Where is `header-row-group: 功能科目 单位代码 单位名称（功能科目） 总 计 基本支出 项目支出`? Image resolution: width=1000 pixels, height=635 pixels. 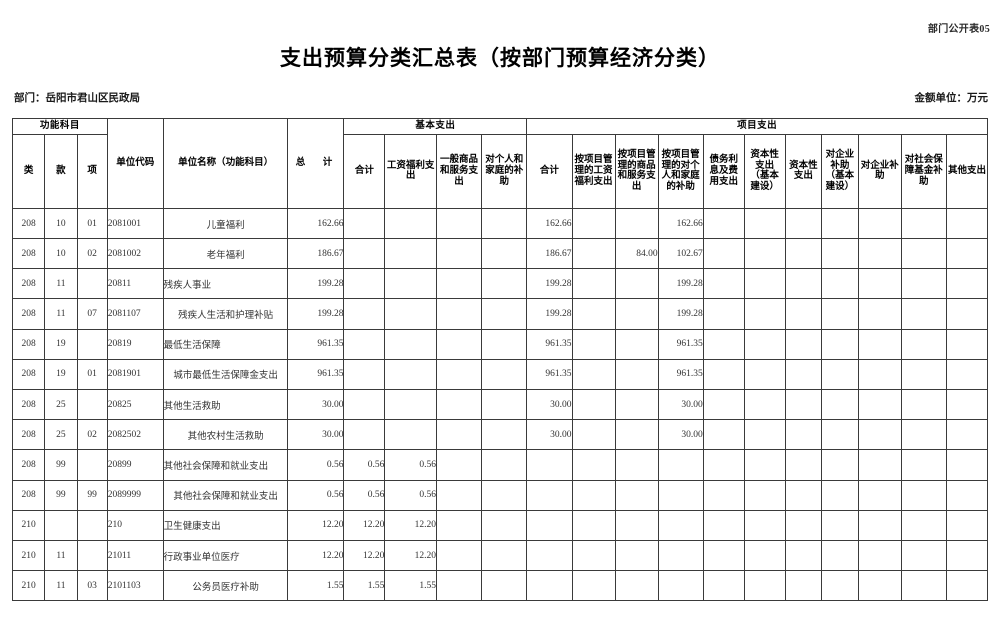 header-row-group: 功能科目 单位代码 单位名称（功能科目） 总 计 基本支出 项目支出 is located at coordinates (500, 163).